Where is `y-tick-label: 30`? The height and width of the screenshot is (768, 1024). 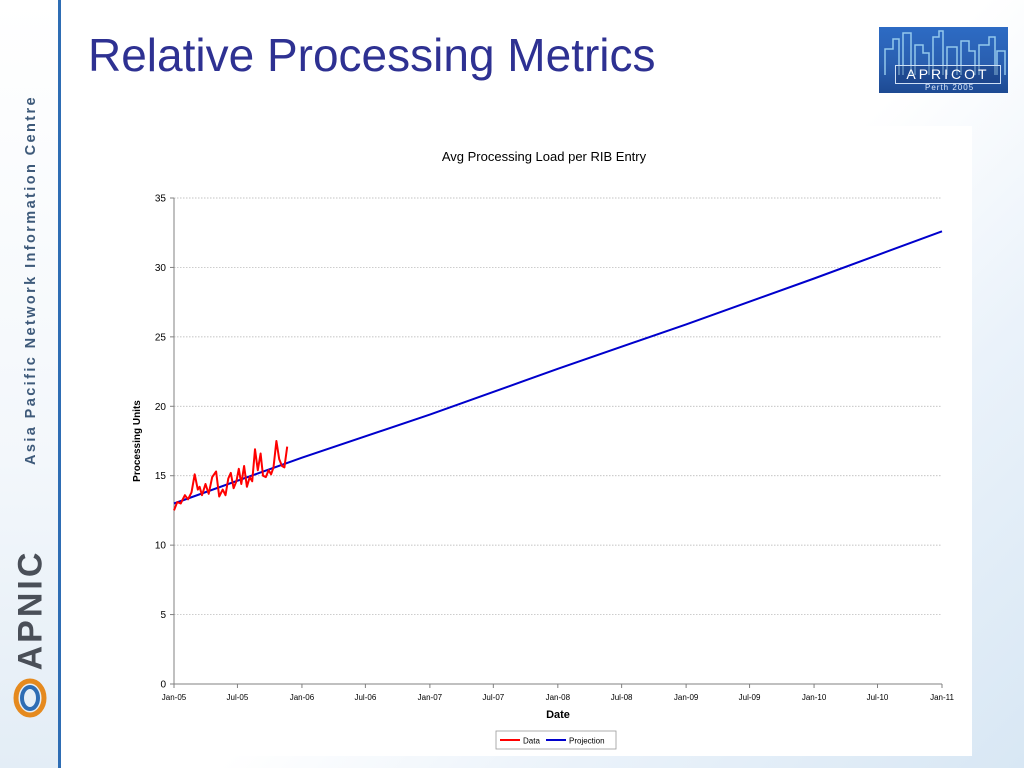
y-tick-label: 30 is located at coordinates (161, 268).